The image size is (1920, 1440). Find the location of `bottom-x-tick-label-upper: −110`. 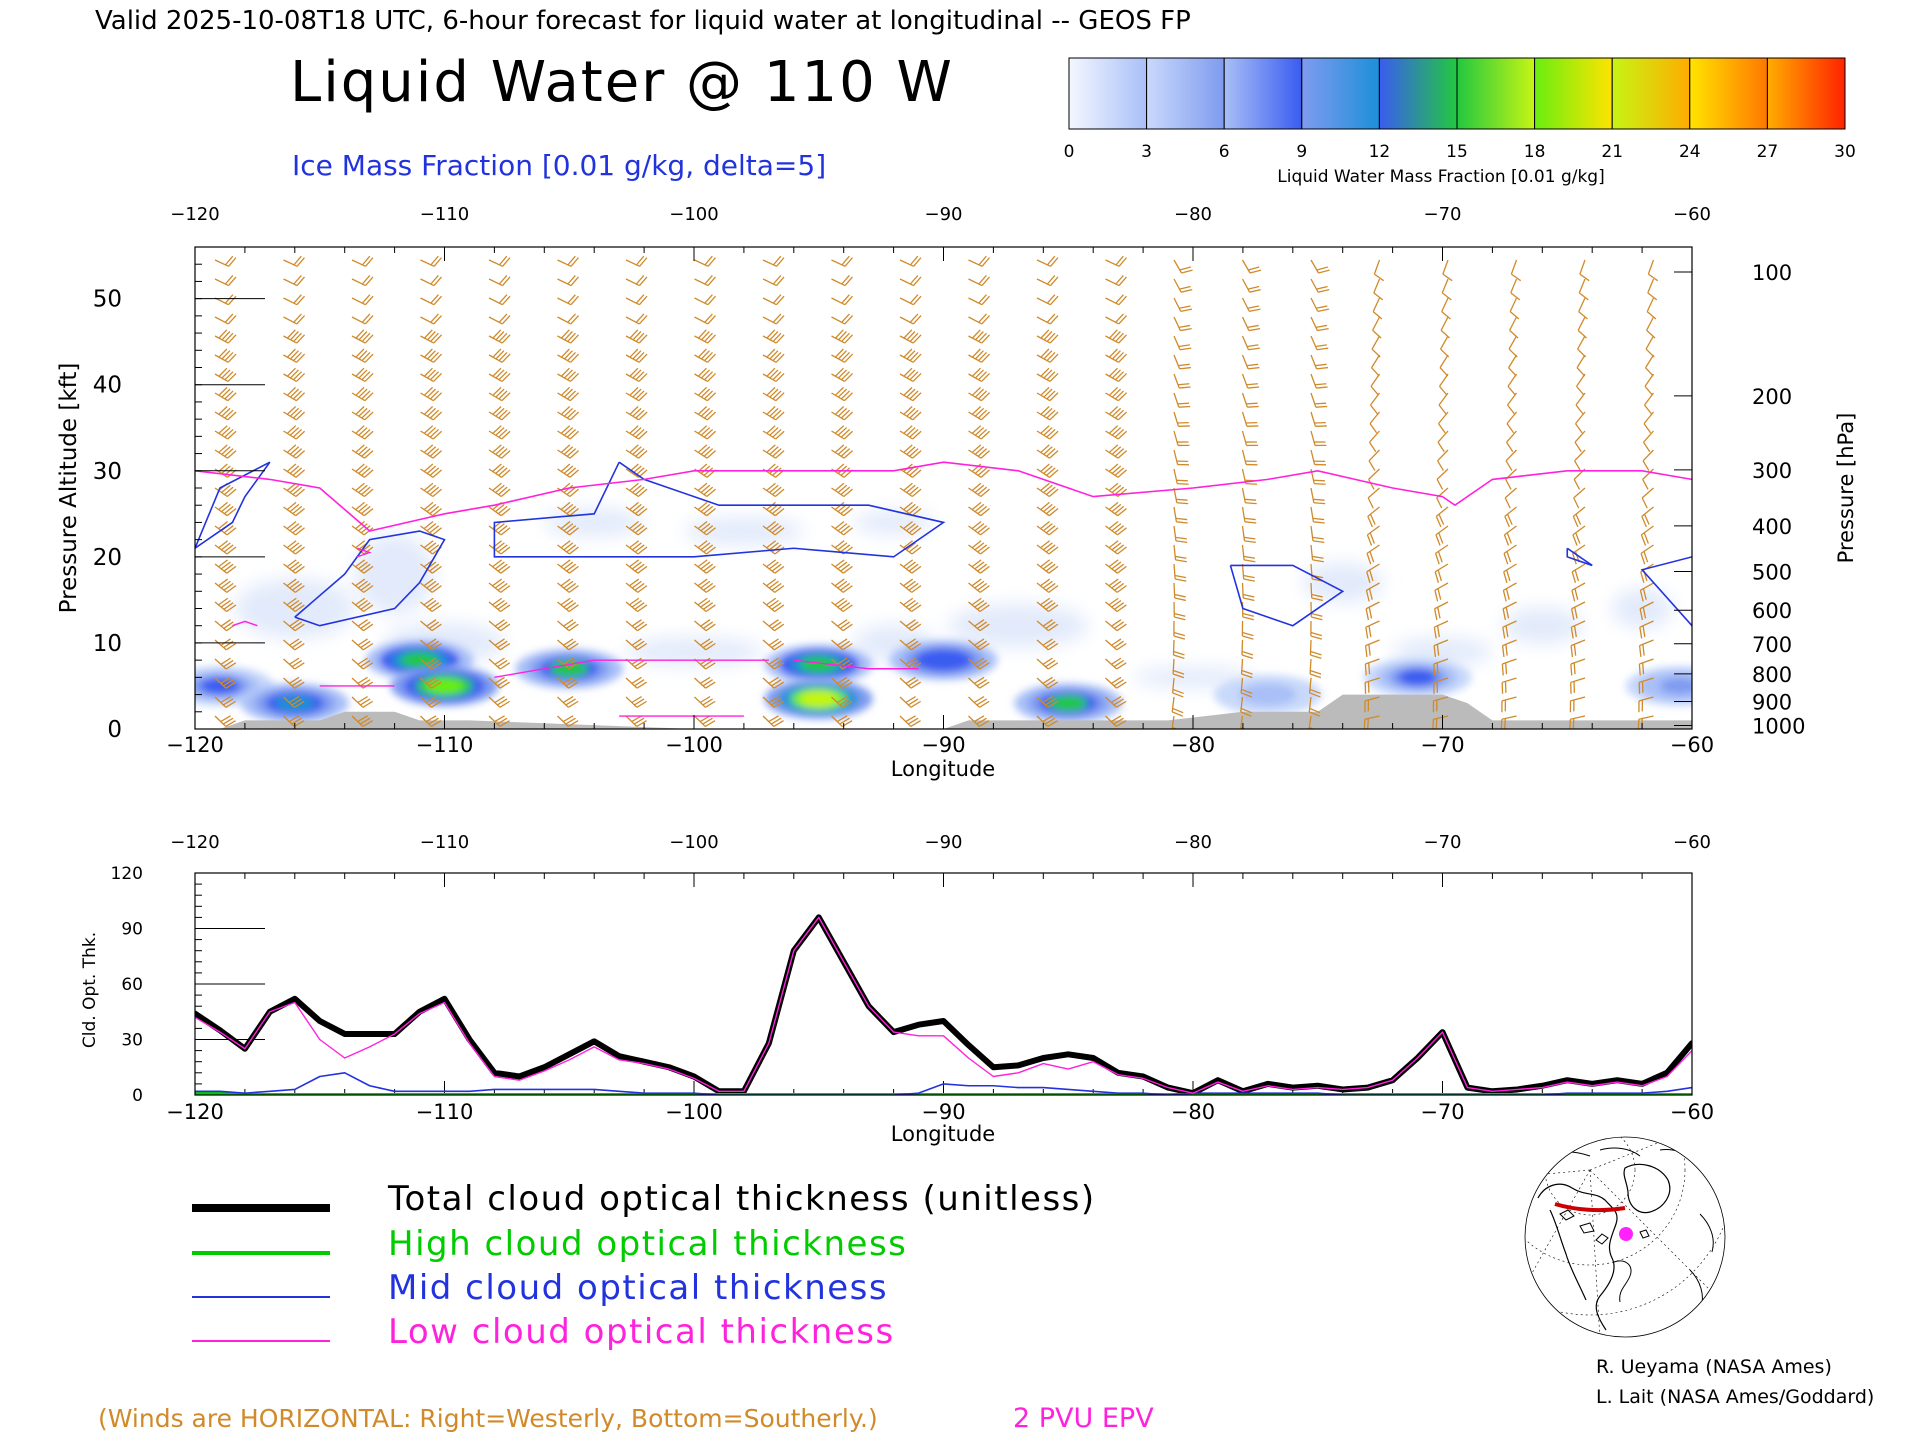

bottom-x-tick-label-upper: −110 is located at coordinates (444, 842).